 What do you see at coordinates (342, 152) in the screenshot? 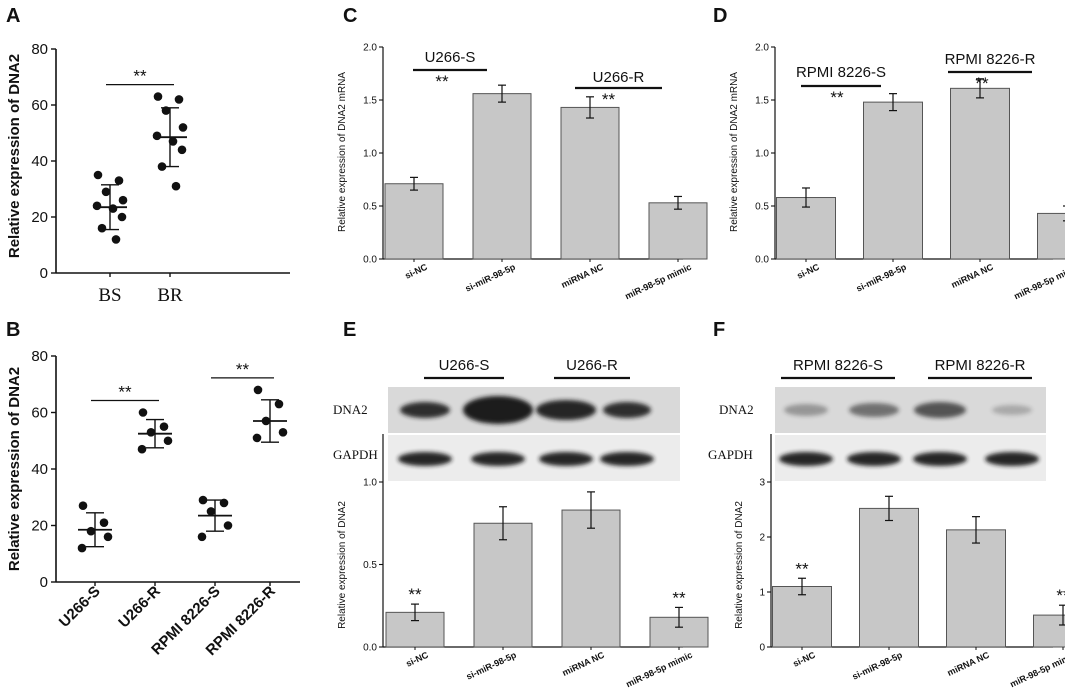
I see `panel-c-y-axis-title: Relative expression of DNA2 mRNA` at bounding box center [342, 152].